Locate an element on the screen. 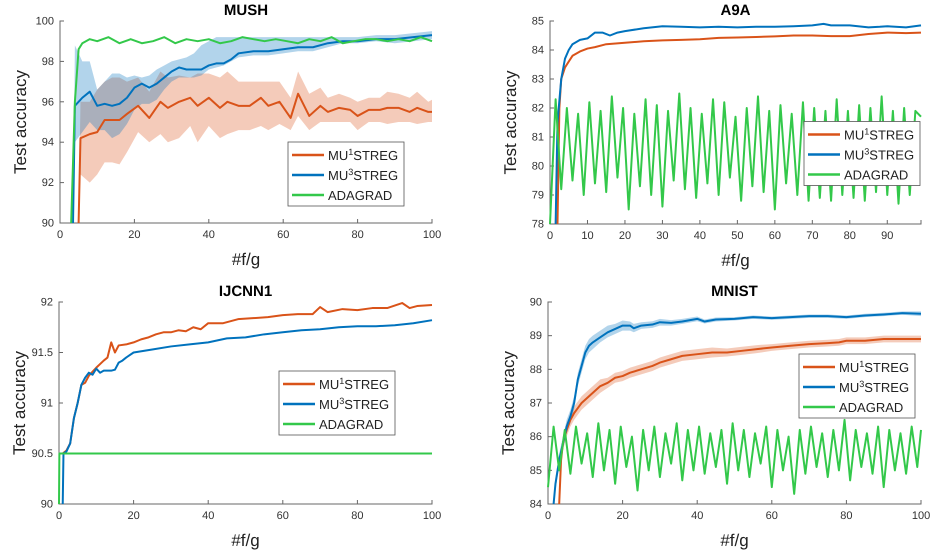  y-tick-label: 87 is located at coordinates (536, 404).